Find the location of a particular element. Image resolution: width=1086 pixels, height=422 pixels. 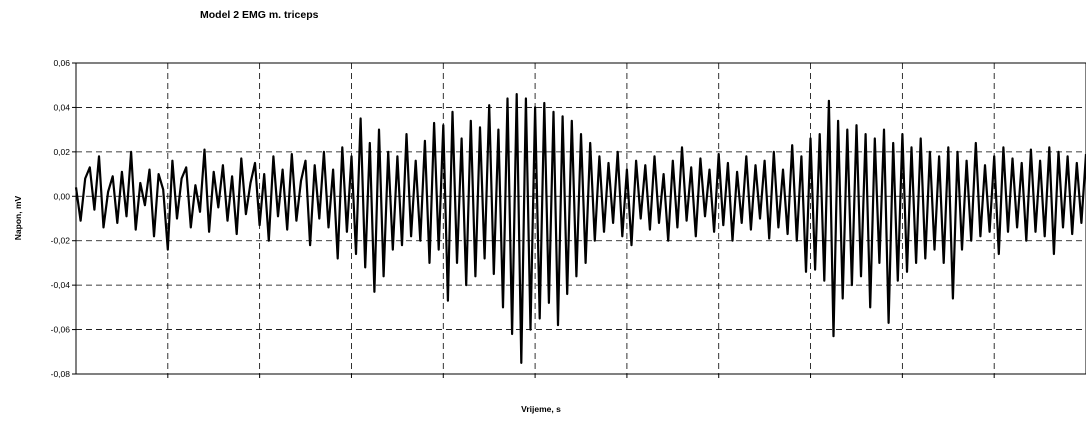

y-tick-label: -0,04 is located at coordinates (61, 285).